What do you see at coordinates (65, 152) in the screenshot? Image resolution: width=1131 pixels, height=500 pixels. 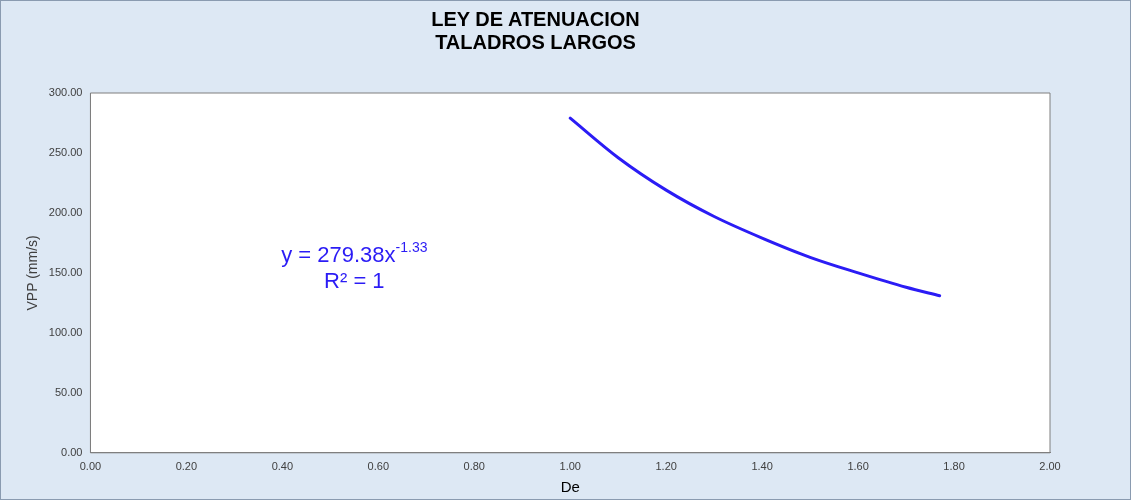 I see `y-tick-label: 250.00` at bounding box center [65, 152].